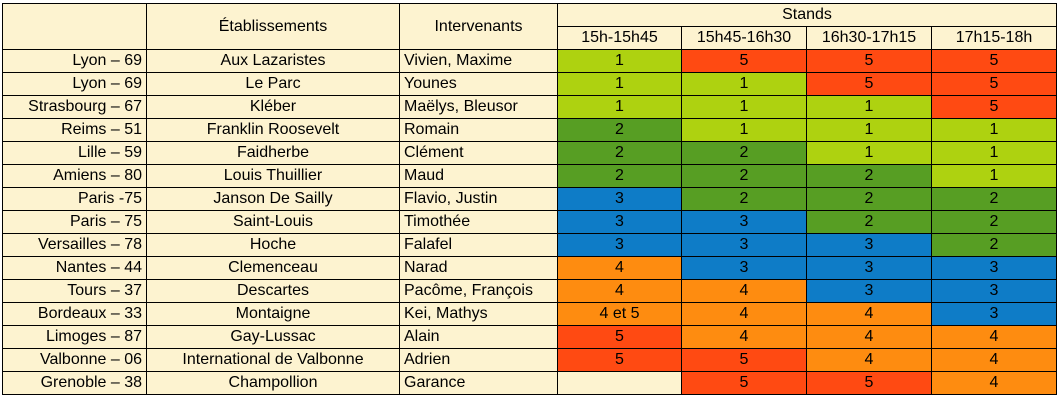 This screenshot has width=1058, height=416. Describe the element at coordinates (273, 84) in the screenshot. I see `etablissement-cell: Le Parc` at that location.